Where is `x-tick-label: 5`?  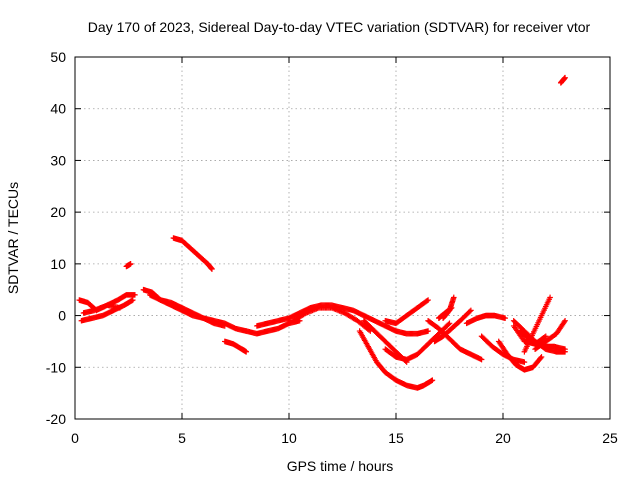 x-tick-label: 5 is located at coordinates (182, 438).